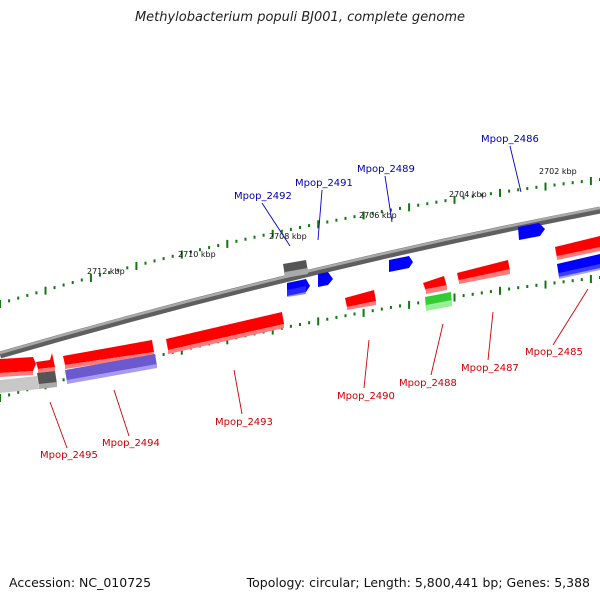 This screenshot has height=600, width=600. Describe the element at coordinates (106, 271) in the screenshot. I see `scale-label: 2712 kbp` at that location.